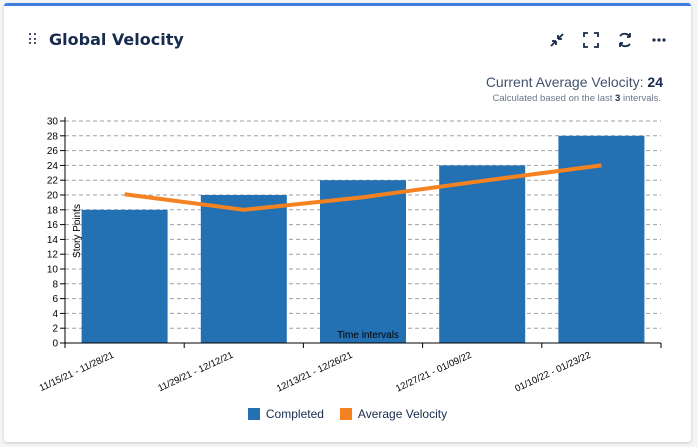  What do you see at coordinates (53, 122) in the screenshot?
I see `y-tick-label: 30` at bounding box center [53, 122].